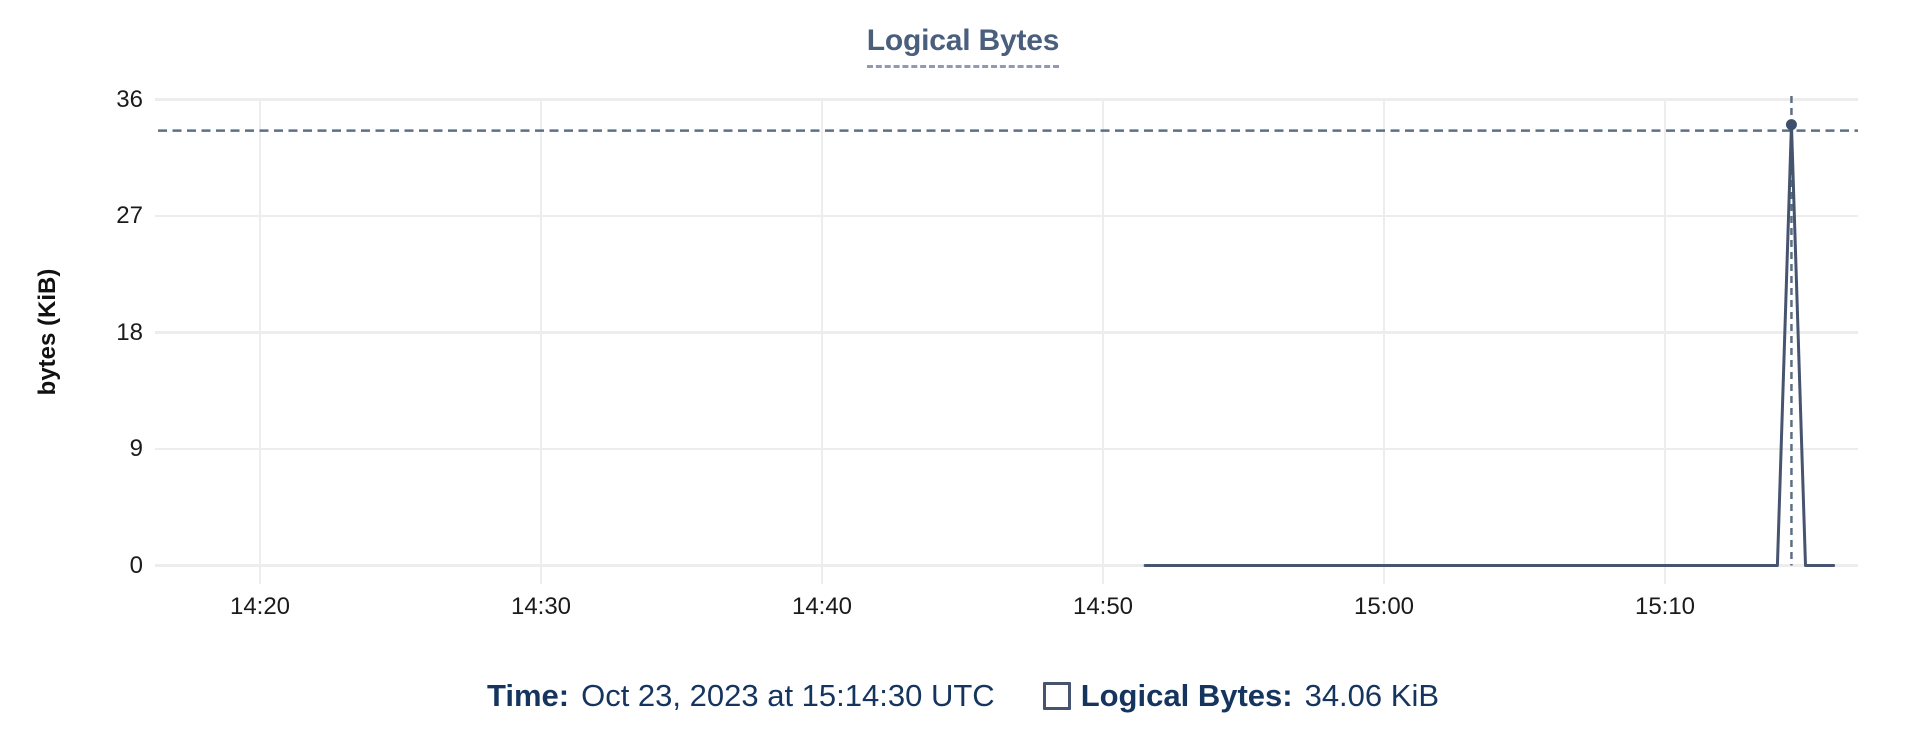 Image resolution: width=1926 pixels, height=756 pixels. I want to click on time-value: Oct 23, 2023 at 15:14:30 UTC, so click(788, 695).